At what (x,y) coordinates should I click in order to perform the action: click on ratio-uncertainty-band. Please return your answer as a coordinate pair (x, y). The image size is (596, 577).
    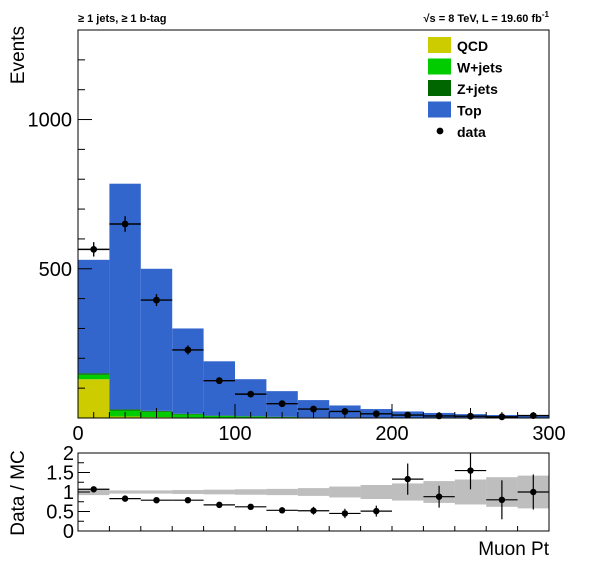
    Looking at the image, I should click on (313, 492).